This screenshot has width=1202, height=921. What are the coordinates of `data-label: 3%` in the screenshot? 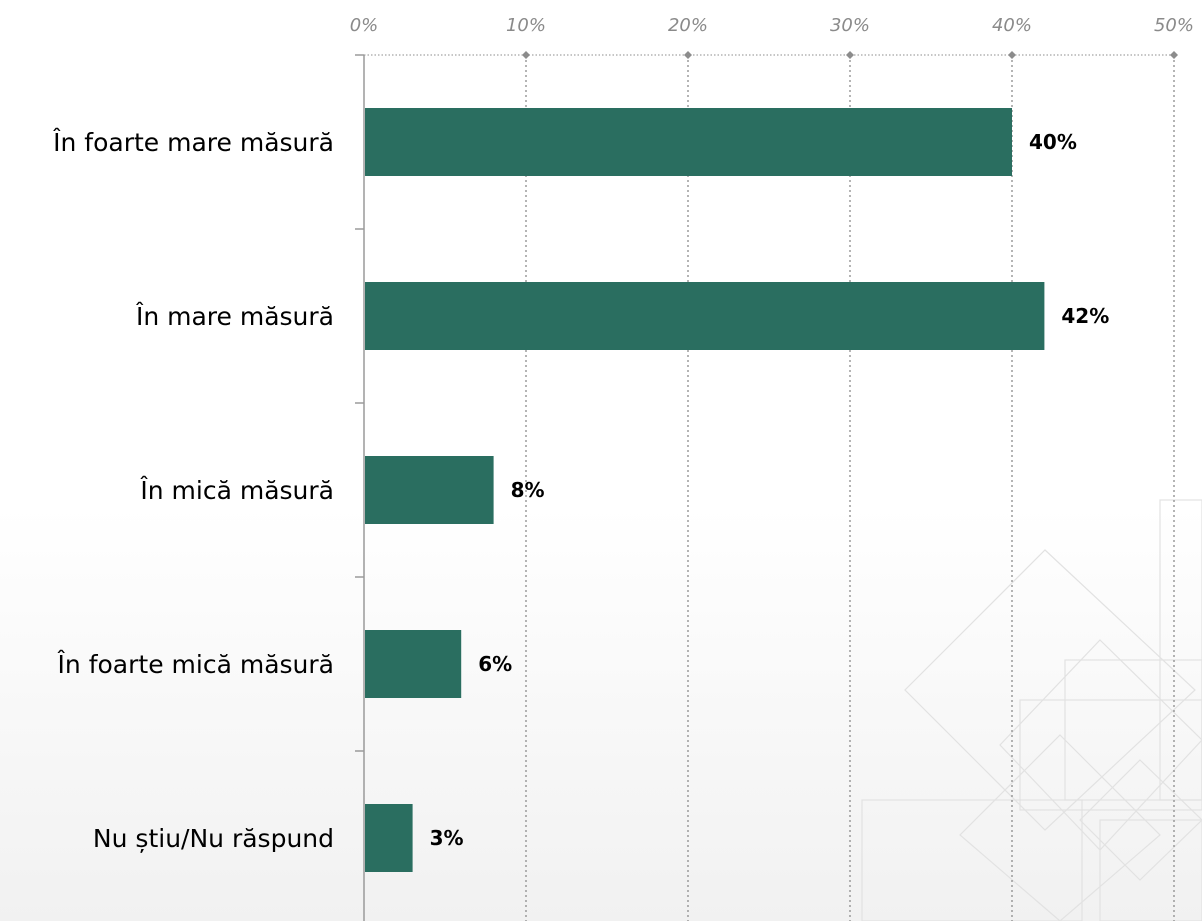 It's located at (447, 838).